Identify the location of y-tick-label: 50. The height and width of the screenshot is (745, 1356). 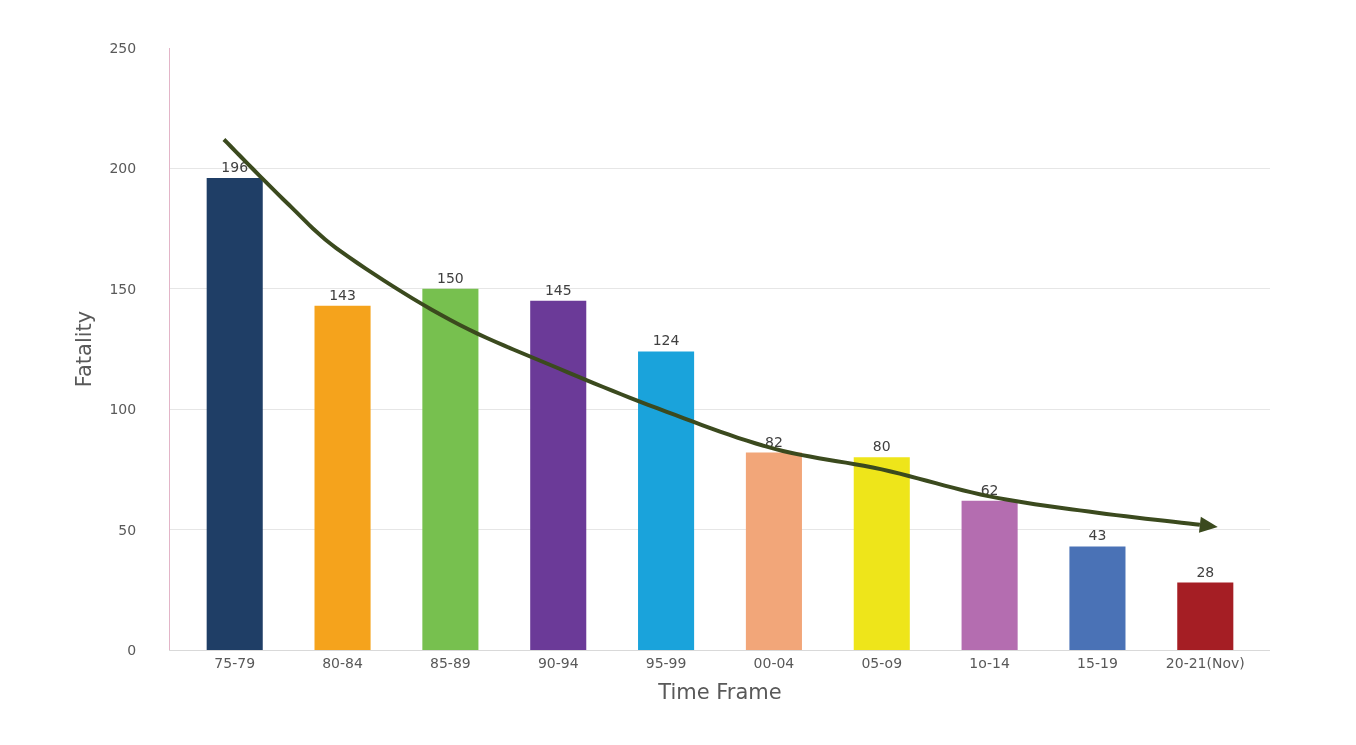
(127, 529).